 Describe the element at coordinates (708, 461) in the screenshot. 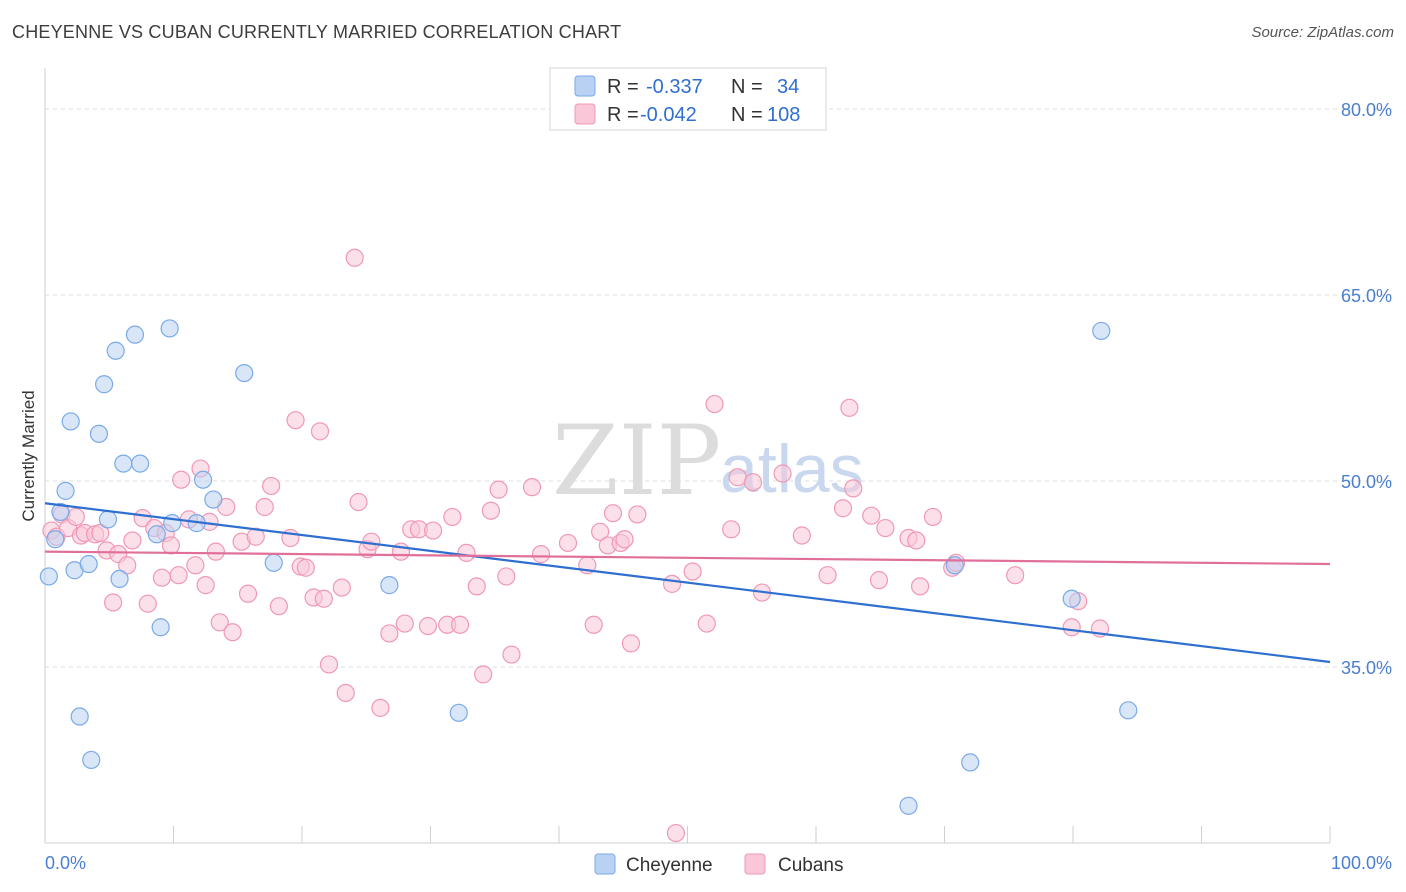

I see `watermark: ZIP atlas` at that location.